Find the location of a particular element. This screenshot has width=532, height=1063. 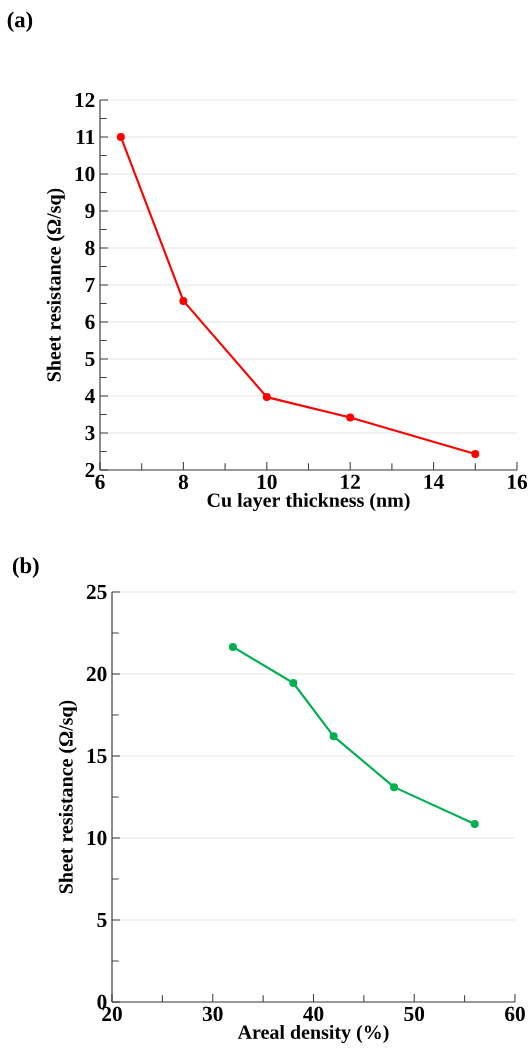

x-tick-label: 12 is located at coordinates (350, 481).